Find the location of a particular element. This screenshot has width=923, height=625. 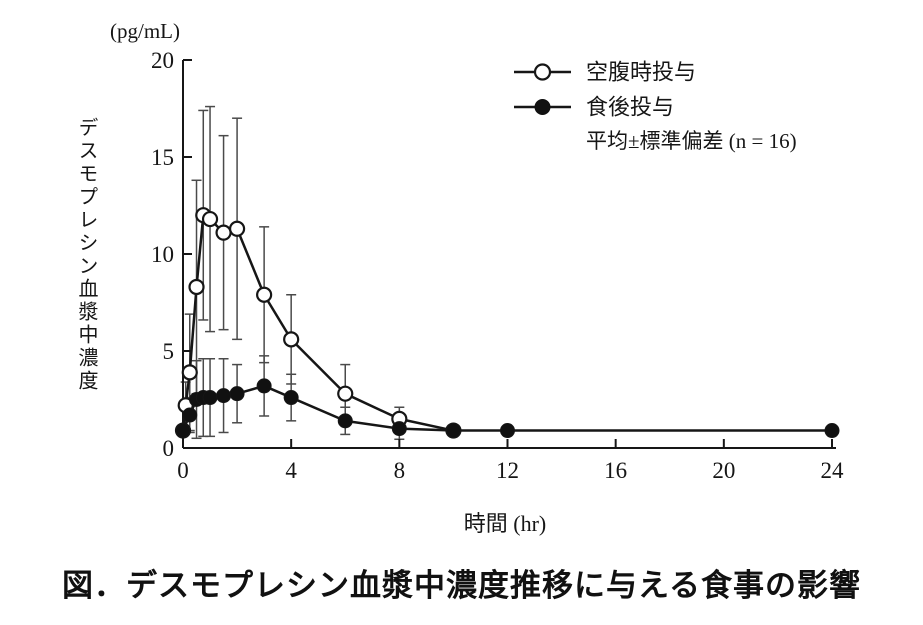

x-tick-label: 16 is located at coordinates (615, 470).